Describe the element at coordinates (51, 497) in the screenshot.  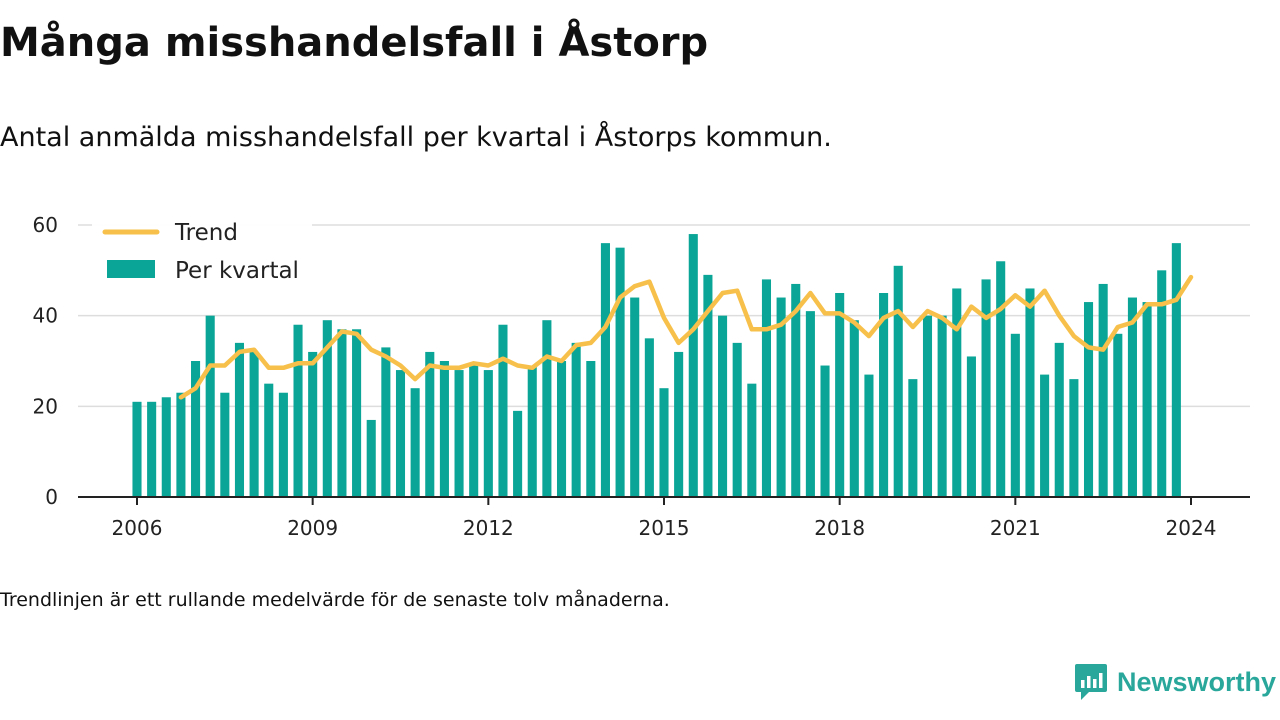
I see `y-tick-label: 0` at that location.